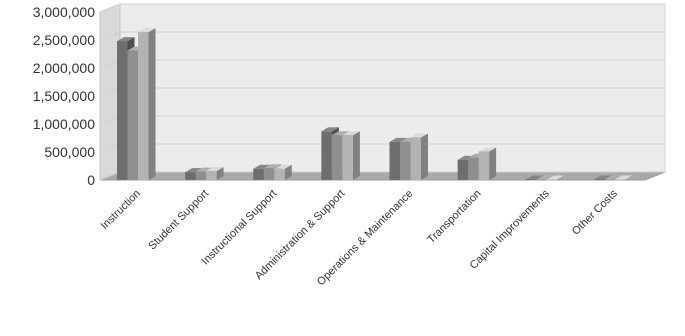 The width and height of the screenshot is (685, 336). I want to click on floor, so click(382, 176).